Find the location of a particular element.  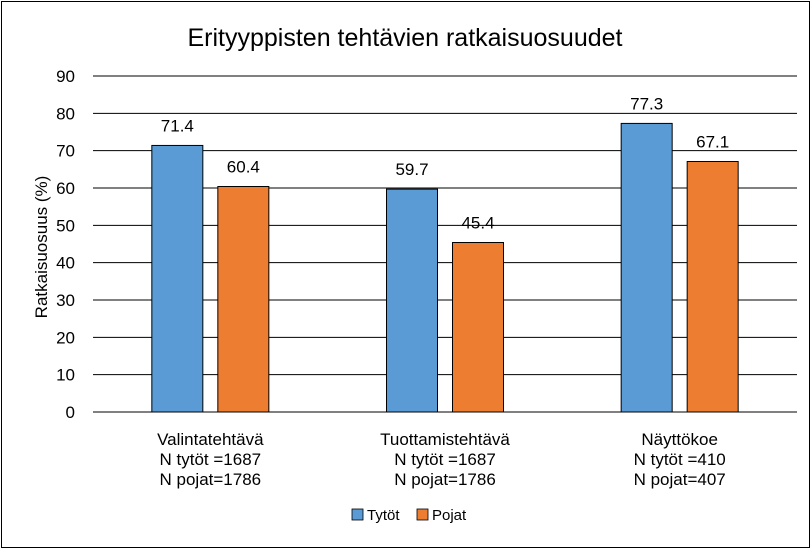

y-axis-label: Ratkaisuosuus (%) is located at coordinates (41, 247).